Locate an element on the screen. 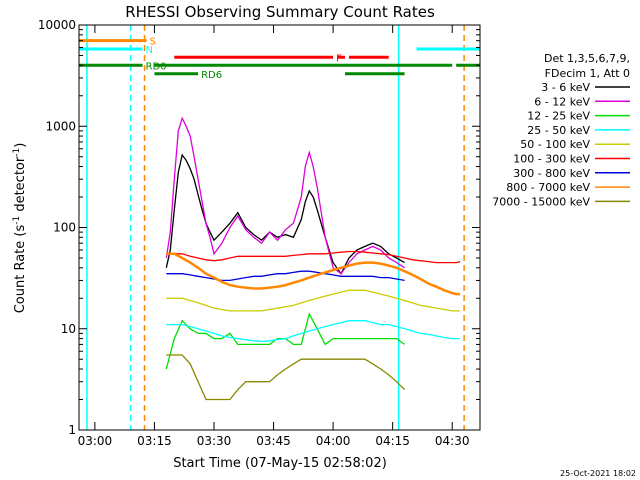 The image size is (640, 480). x-axis-label: Start Time (07-May-15 02:58:02) is located at coordinates (280, 463).